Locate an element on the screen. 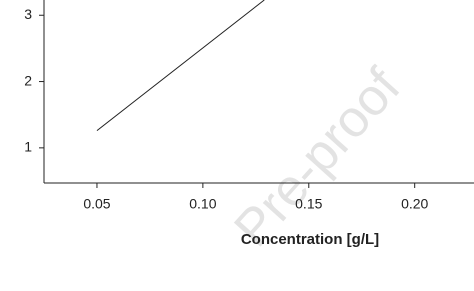 The height and width of the screenshot is (291, 474). y-tick-label: 2 is located at coordinates (28, 80).